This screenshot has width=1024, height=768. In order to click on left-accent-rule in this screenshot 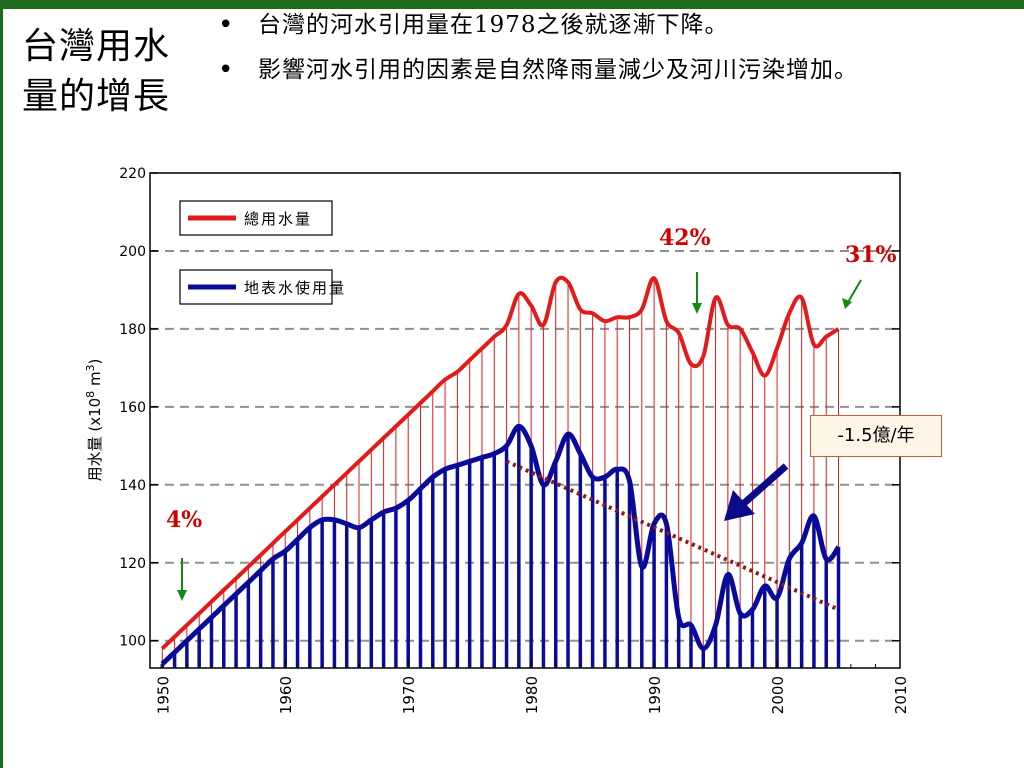, I will do `click(1, 388)`.